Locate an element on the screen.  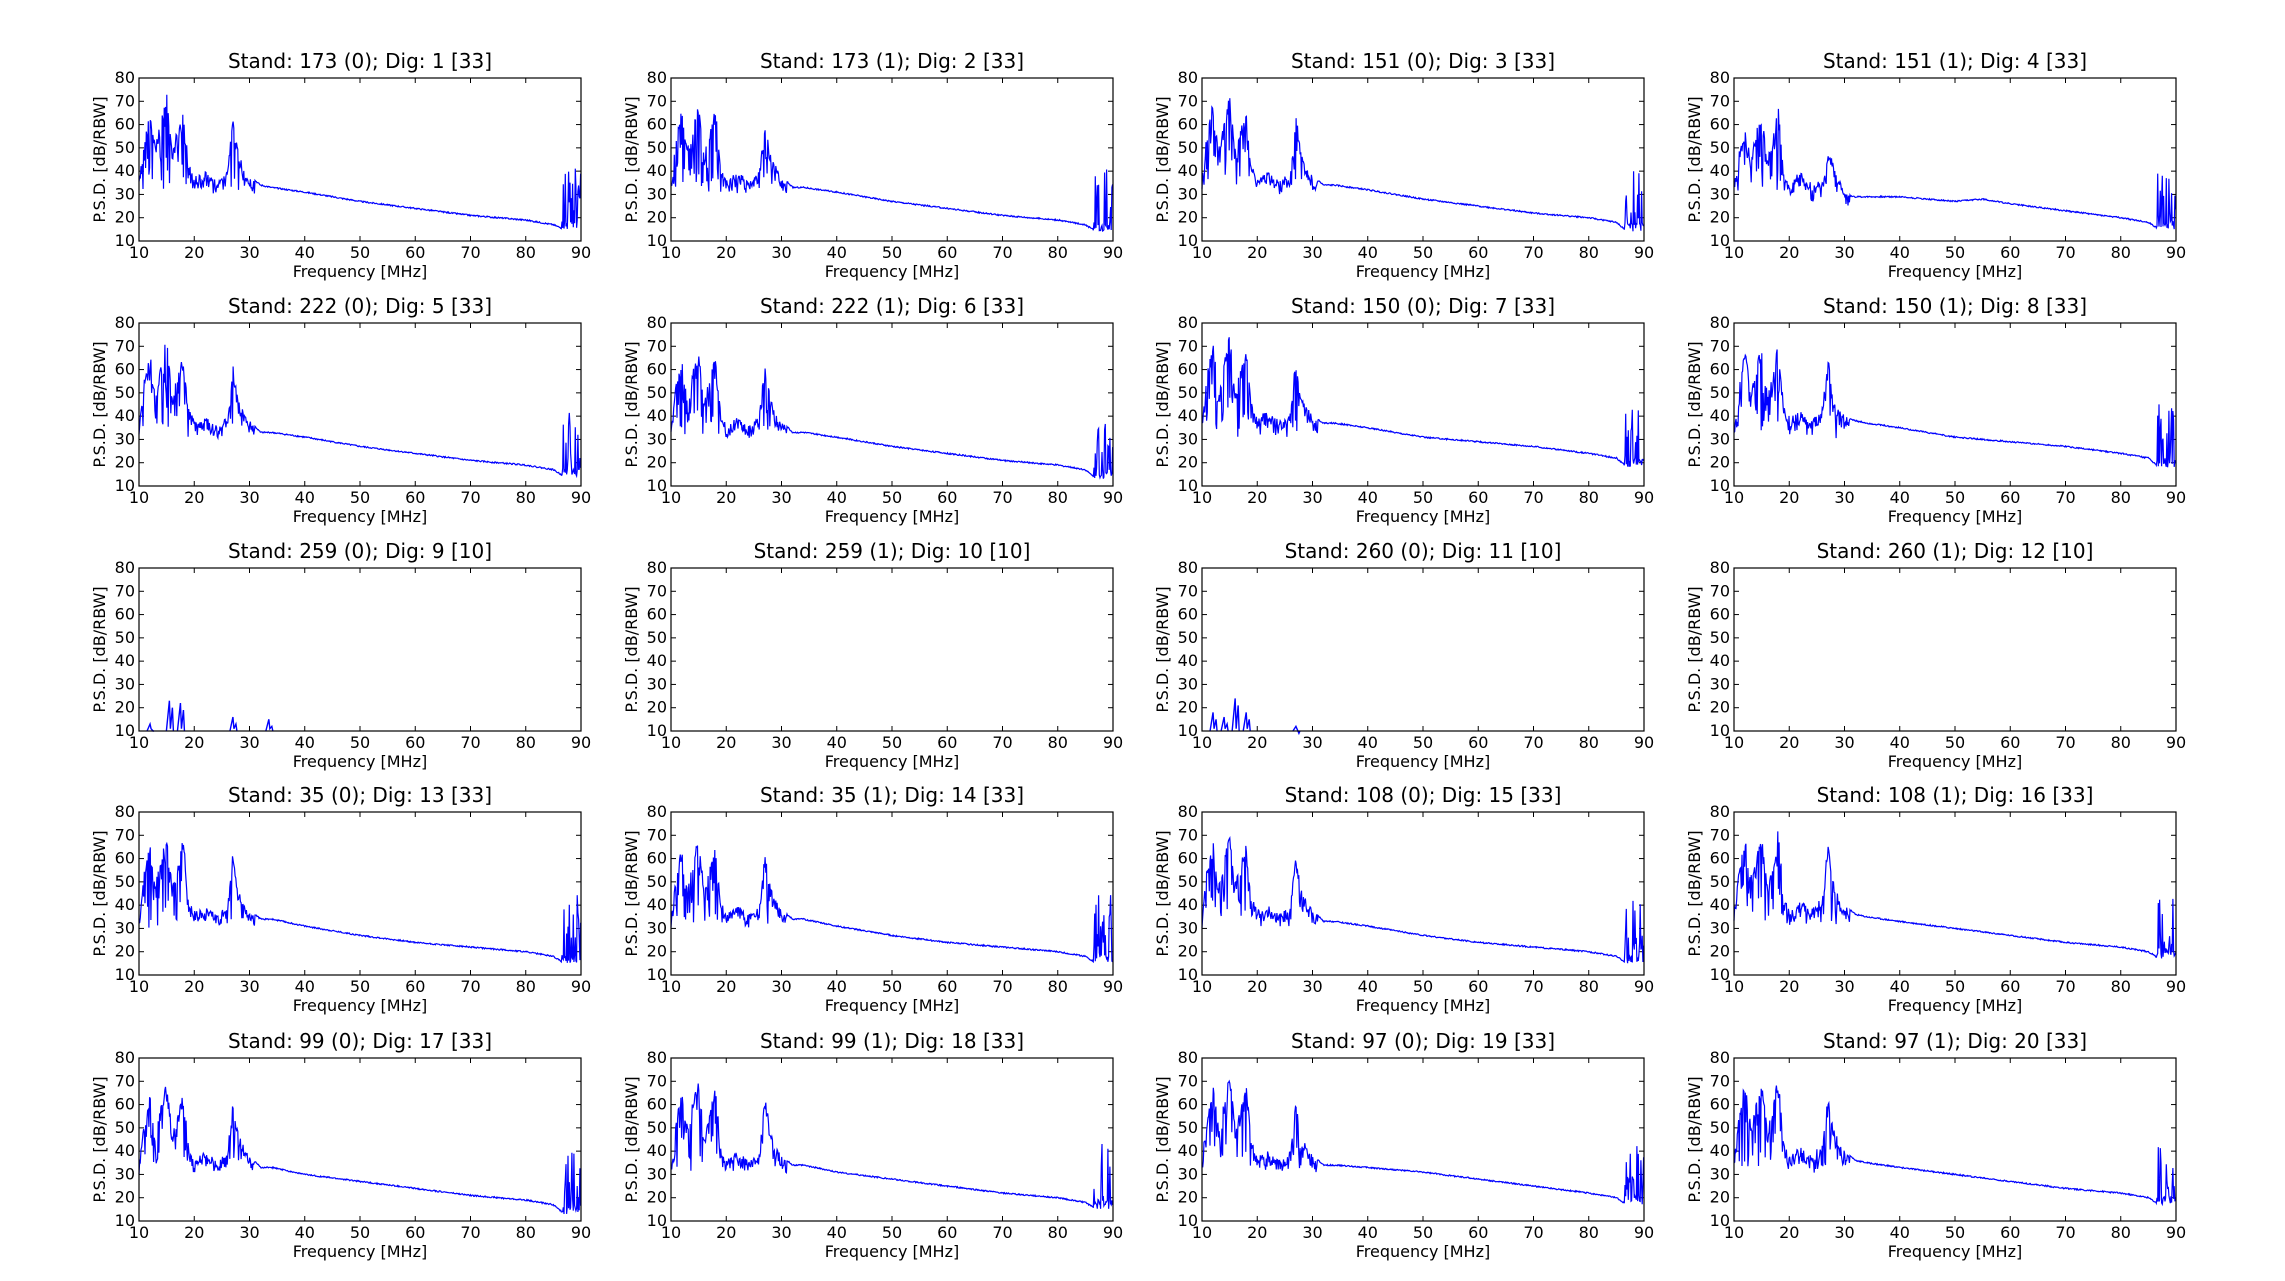
psd-spike is located at coordinates (1246, 722).